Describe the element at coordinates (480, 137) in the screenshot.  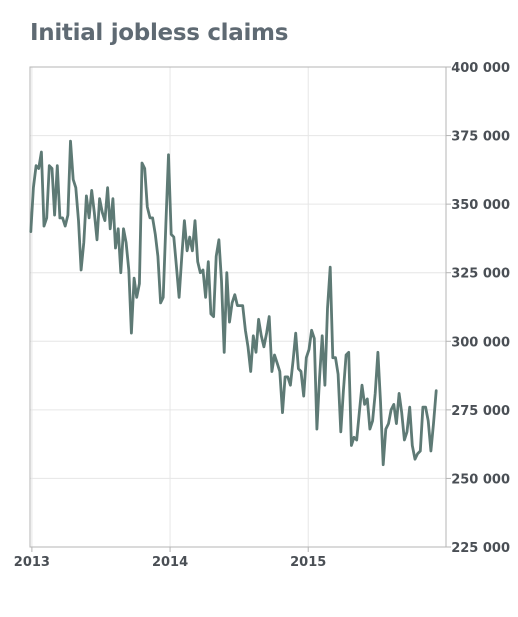
I see `y-tick-label: 375 000` at that location.